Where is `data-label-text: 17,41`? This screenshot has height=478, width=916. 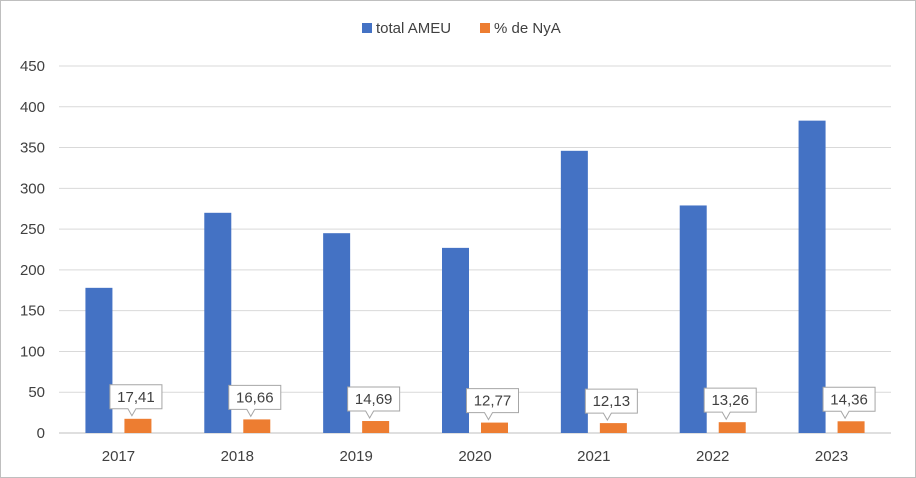 data-label-text: 17,41 is located at coordinates (136, 397).